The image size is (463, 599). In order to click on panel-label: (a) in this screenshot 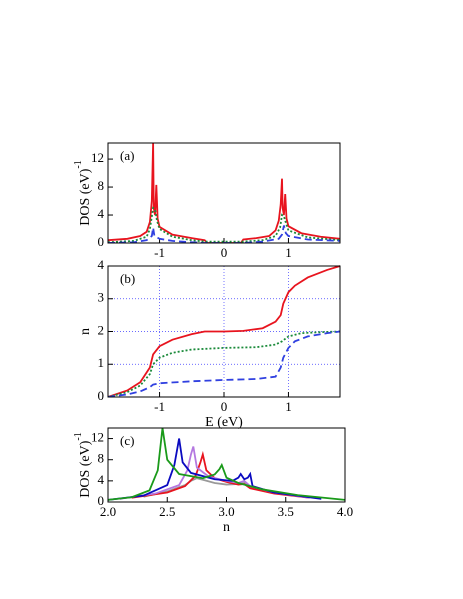, I will do `click(127, 155)`.